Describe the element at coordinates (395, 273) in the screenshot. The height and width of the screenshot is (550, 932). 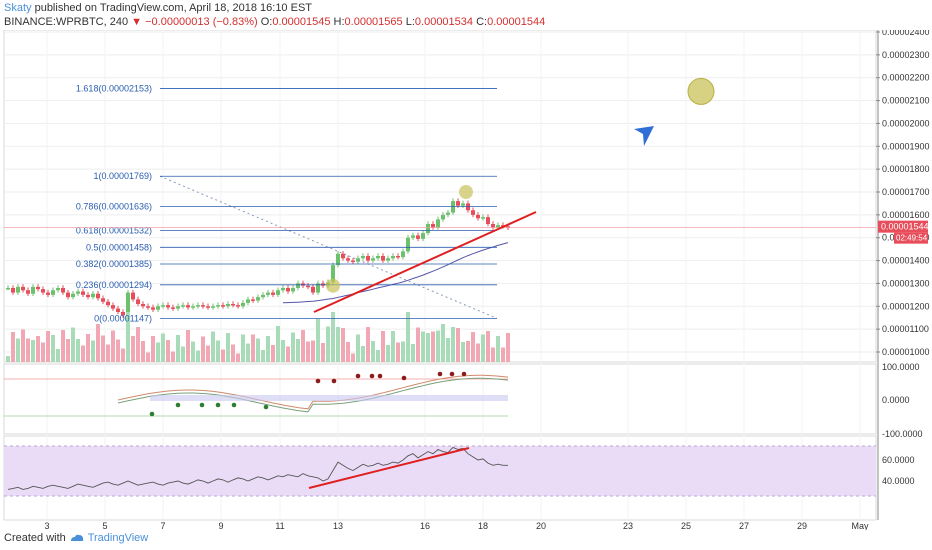
I see `moving-average-line` at that location.